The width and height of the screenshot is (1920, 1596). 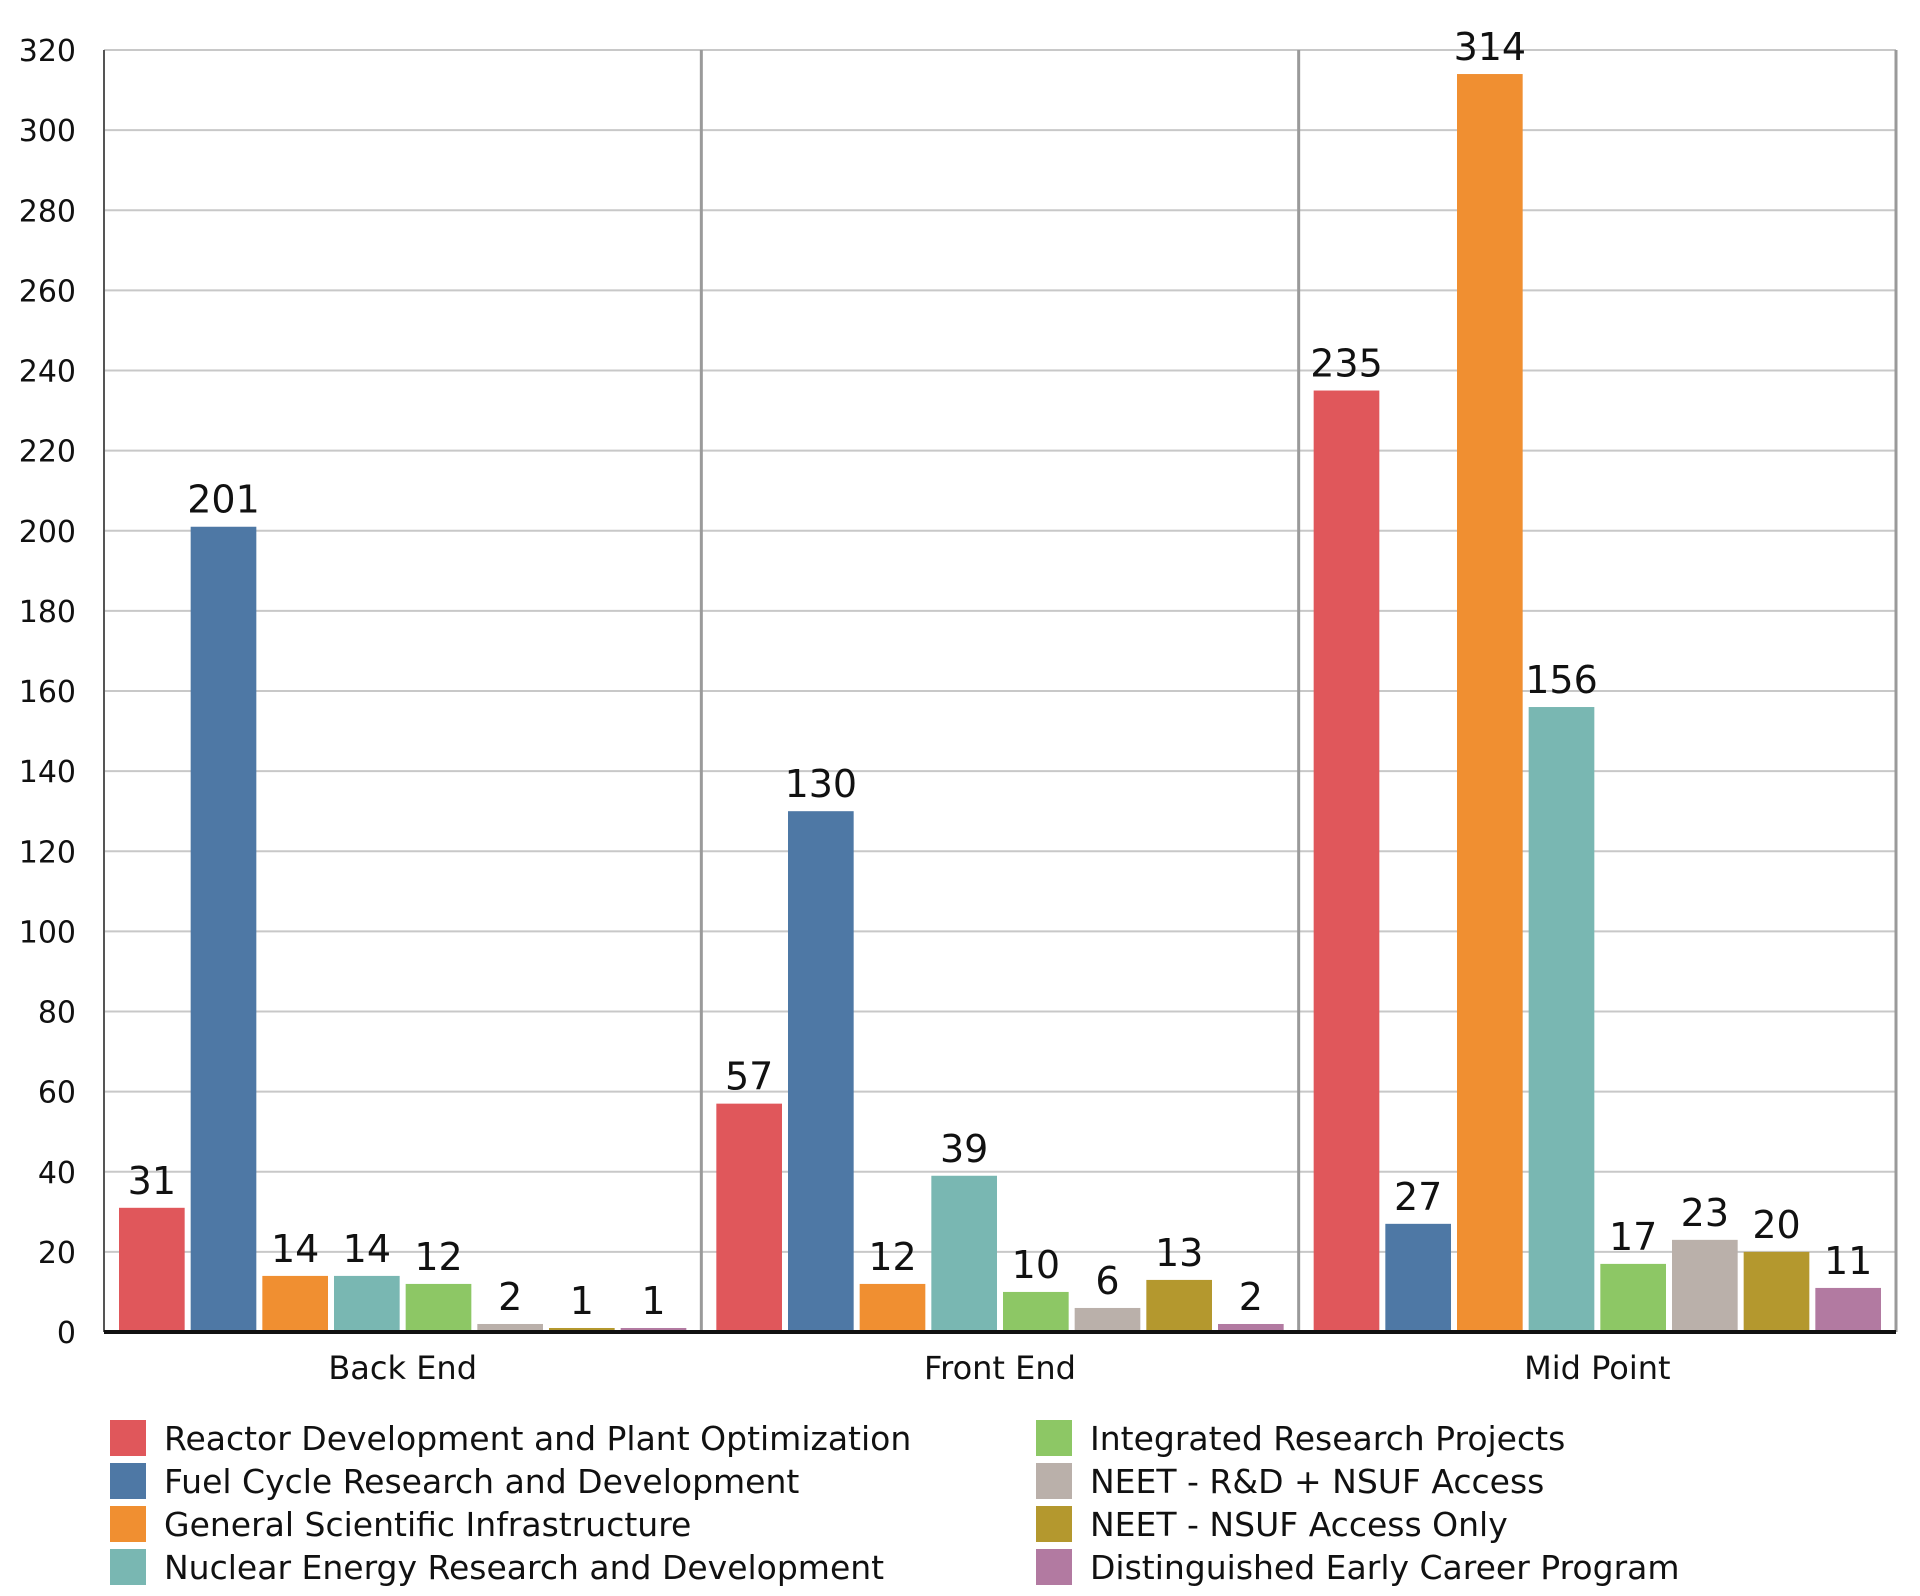 What do you see at coordinates (1317, 1481) in the screenshot?
I see `legend-label: NEET - R&D + NSUF Access` at bounding box center [1317, 1481].